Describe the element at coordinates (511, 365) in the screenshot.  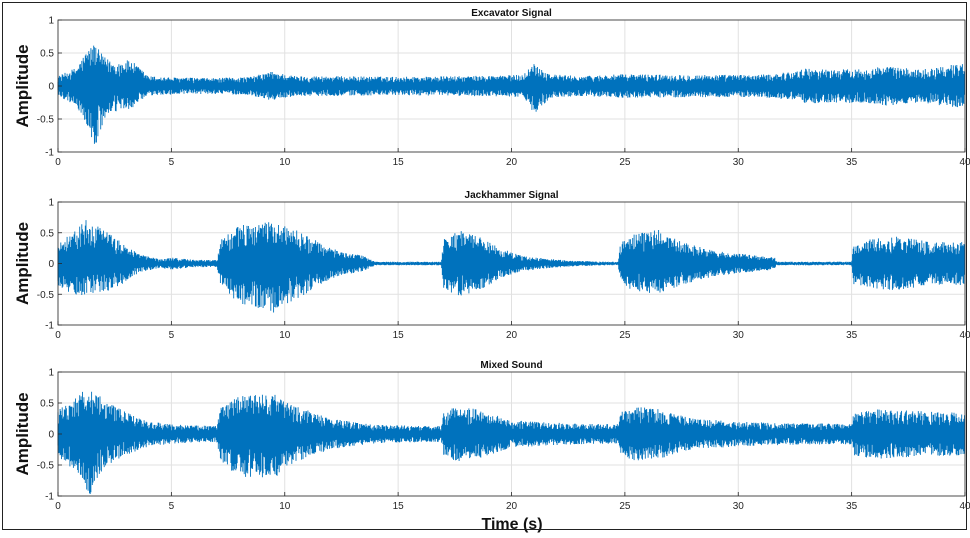
I see `subplot-title: Mixed Sound` at that location.